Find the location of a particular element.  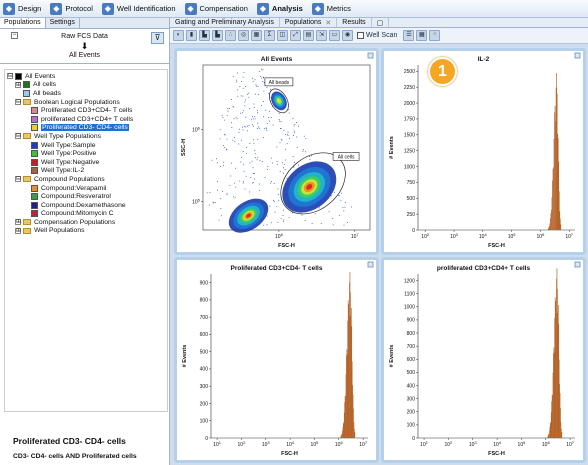

tab-settings: Settings is located at coordinates (63, 23).